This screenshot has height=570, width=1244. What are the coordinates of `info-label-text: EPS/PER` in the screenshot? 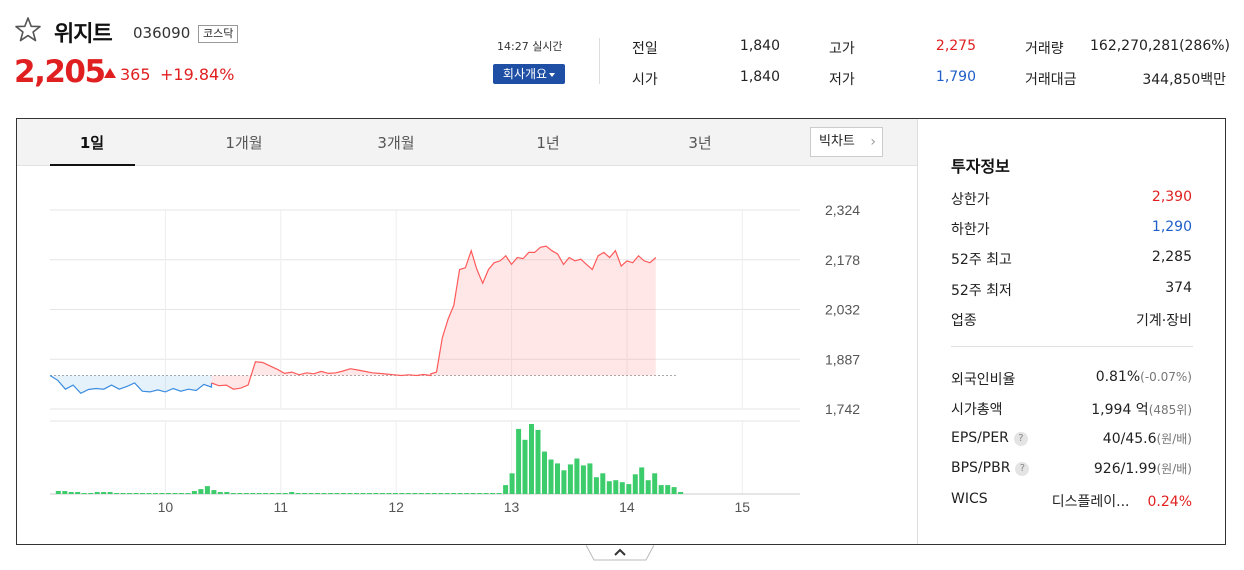 It's located at (980, 438).